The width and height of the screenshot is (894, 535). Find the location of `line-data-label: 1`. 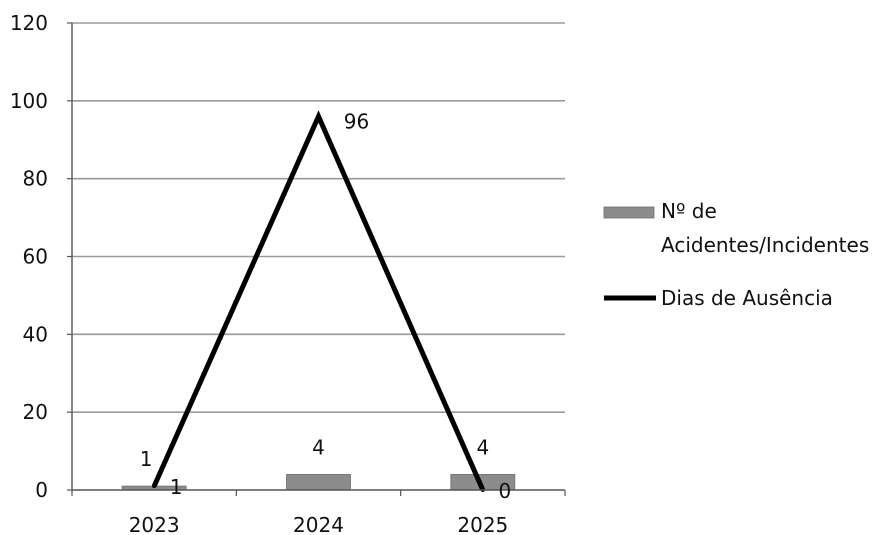

line-data-label: 1 is located at coordinates (176, 487).